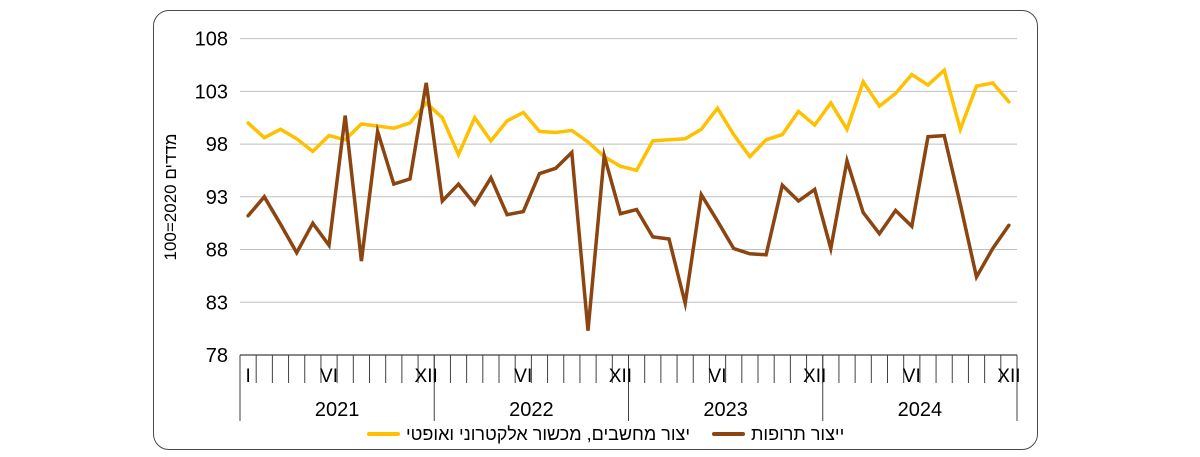 This screenshot has height=457, width=1200. What do you see at coordinates (247, 376) in the screenshot?
I see `svg-text: I` at bounding box center [247, 376].